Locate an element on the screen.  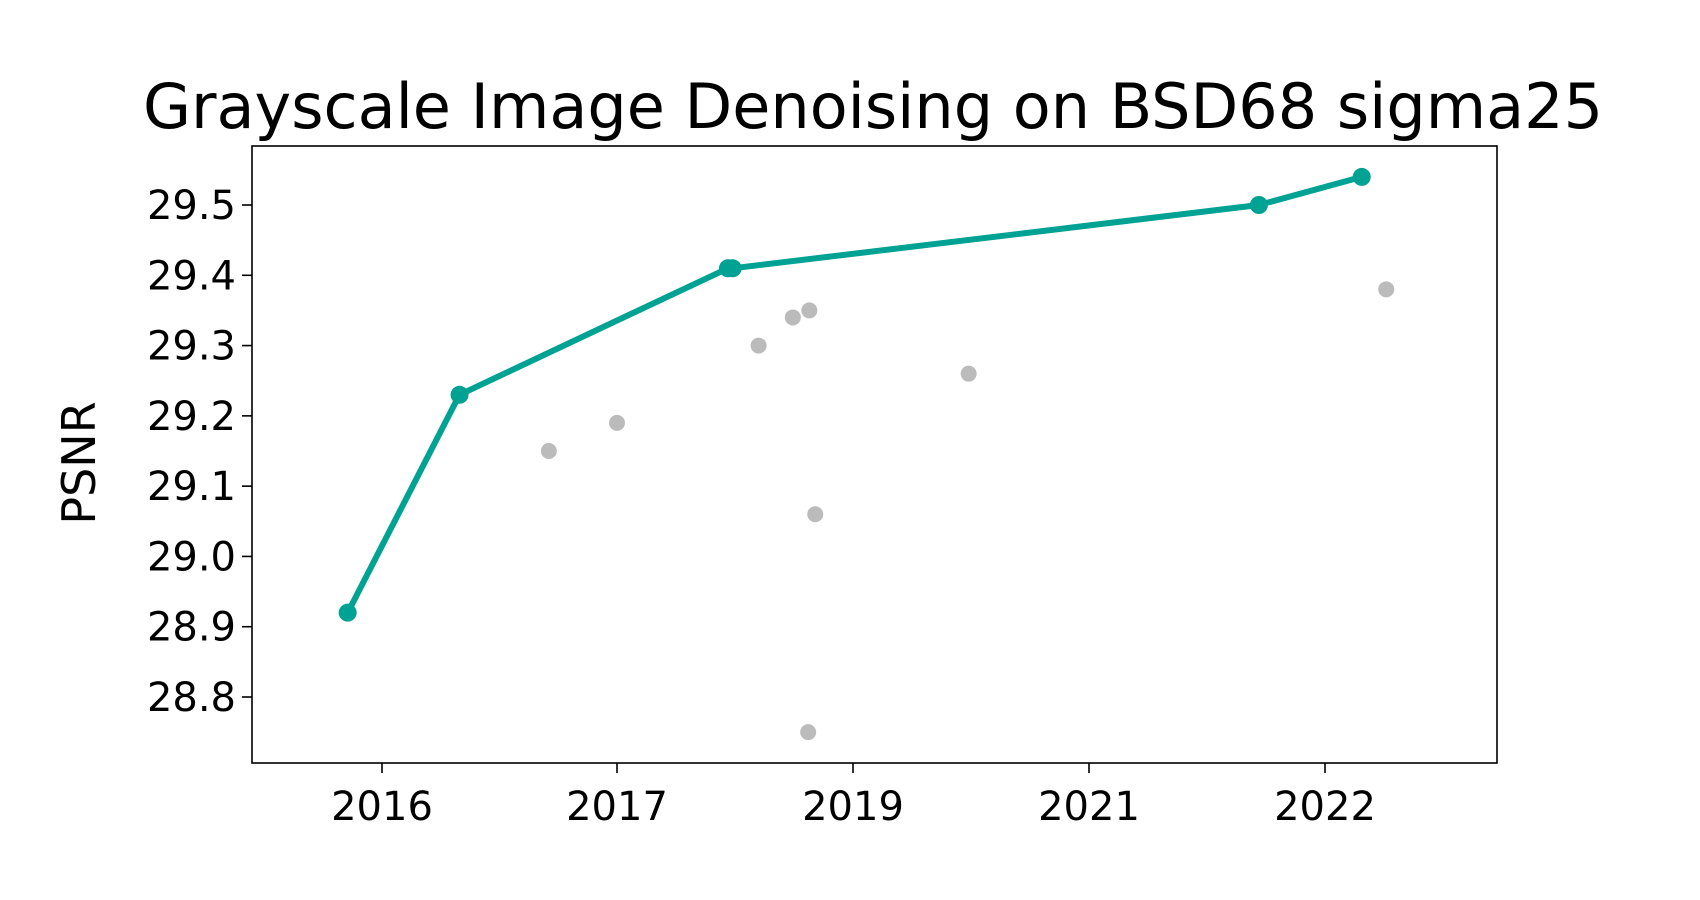
y-tick-label: 29.4 is located at coordinates (191, 276).